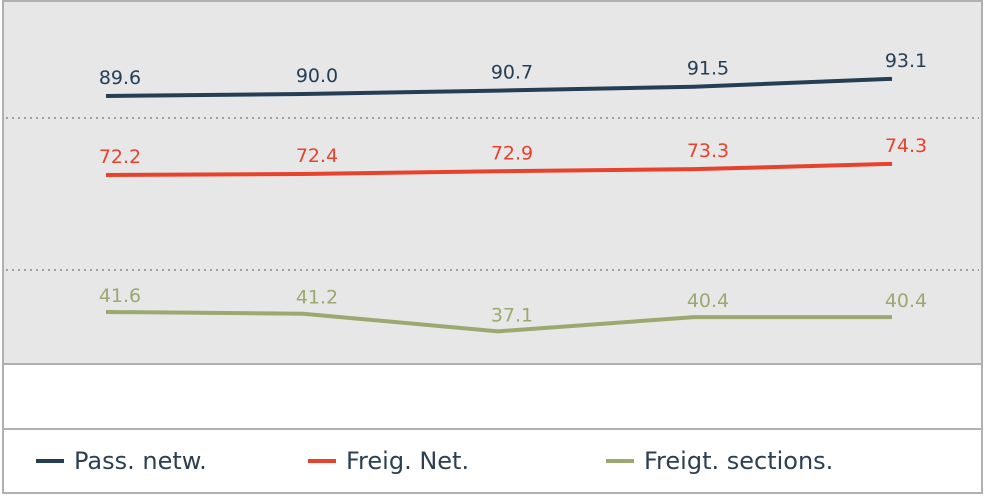 The height and width of the screenshot is (496, 985). I want to click on data-label: 74.3, so click(906, 146).